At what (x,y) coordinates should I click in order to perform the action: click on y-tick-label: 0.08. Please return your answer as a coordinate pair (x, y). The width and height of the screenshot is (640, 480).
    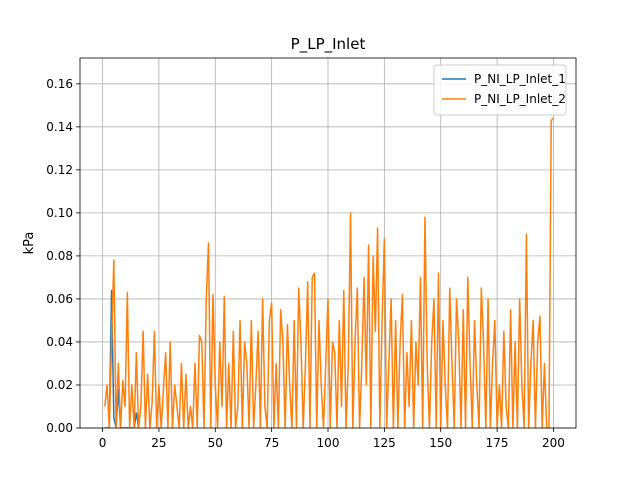
    Looking at the image, I should click on (59, 256).